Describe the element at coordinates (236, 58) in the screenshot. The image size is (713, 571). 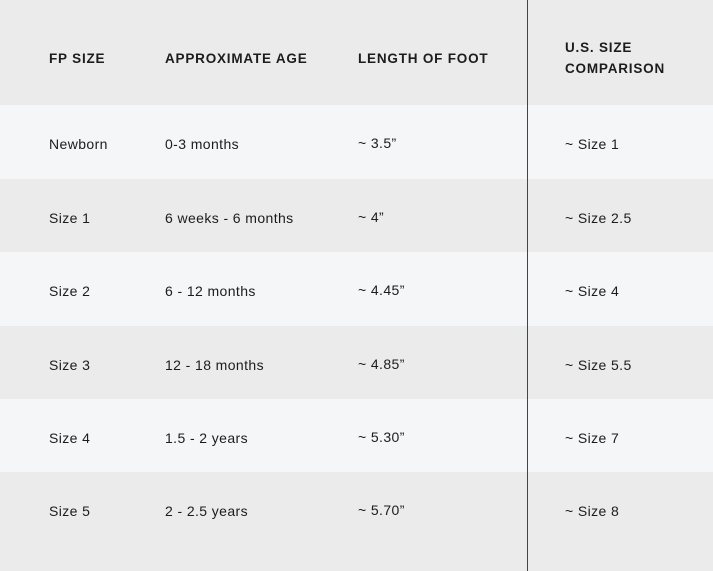
I see `header-approximate-age: APPROXIMATE AGE` at that location.